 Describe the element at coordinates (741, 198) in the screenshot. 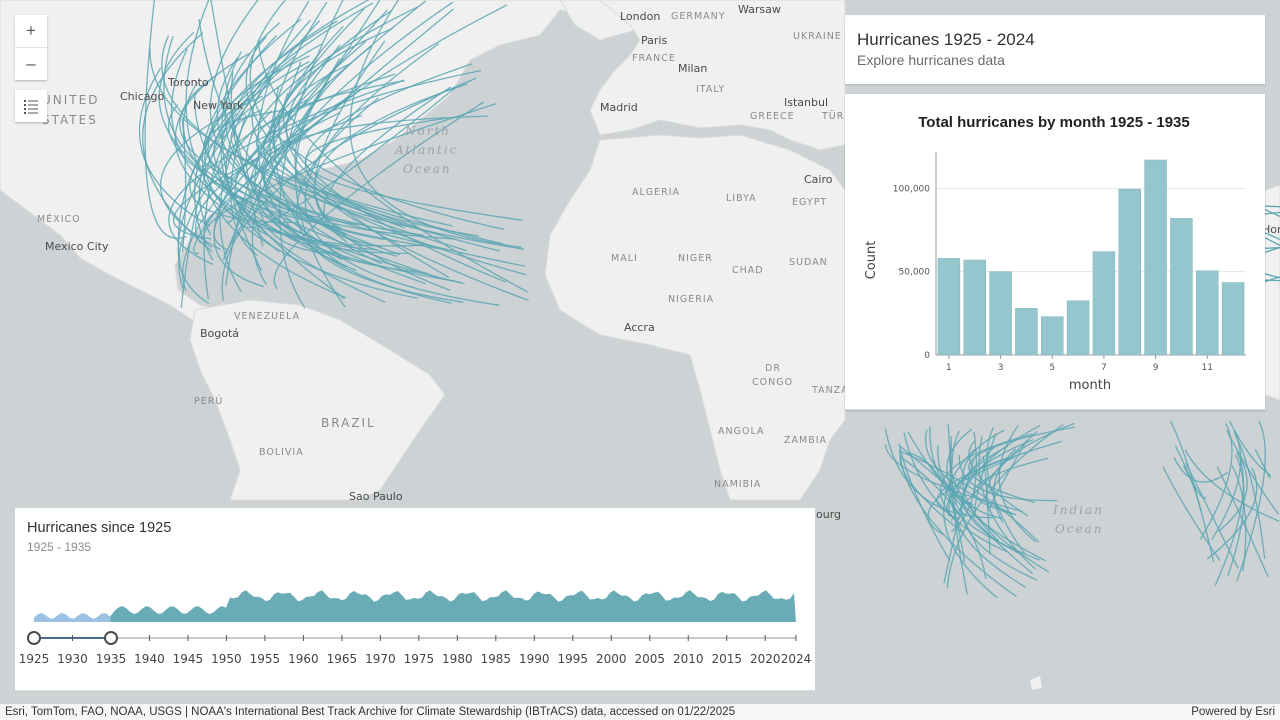

I see `country-label: LIBYA` at that location.